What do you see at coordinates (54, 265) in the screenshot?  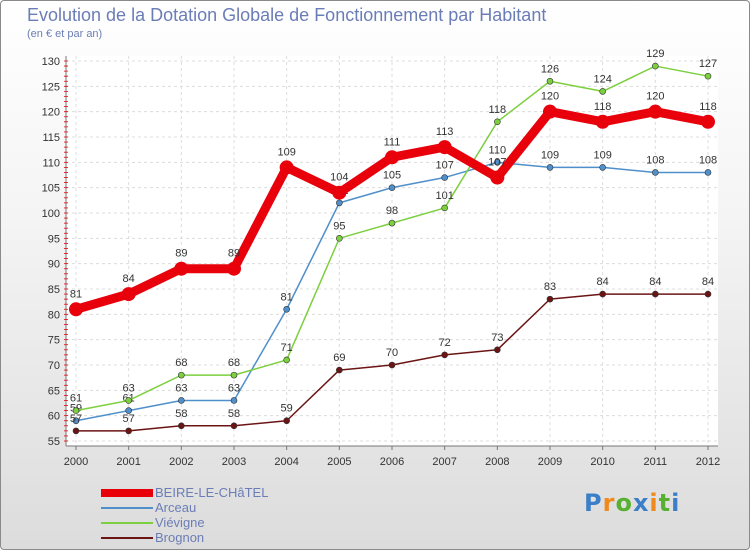 I see `y-tick-label: 90` at bounding box center [54, 265].